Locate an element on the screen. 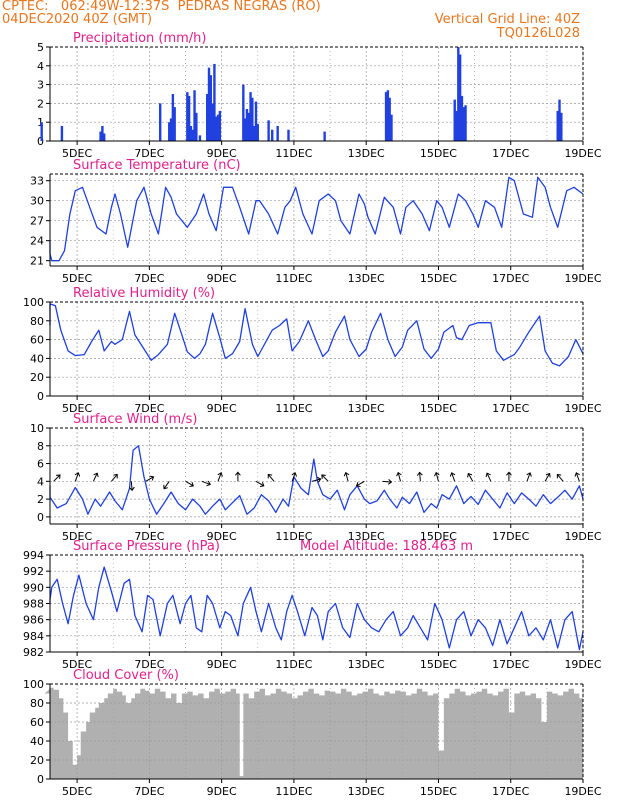 This screenshot has height=800, width=618. y-tick-label: 2 is located at coordinates (40, 499).